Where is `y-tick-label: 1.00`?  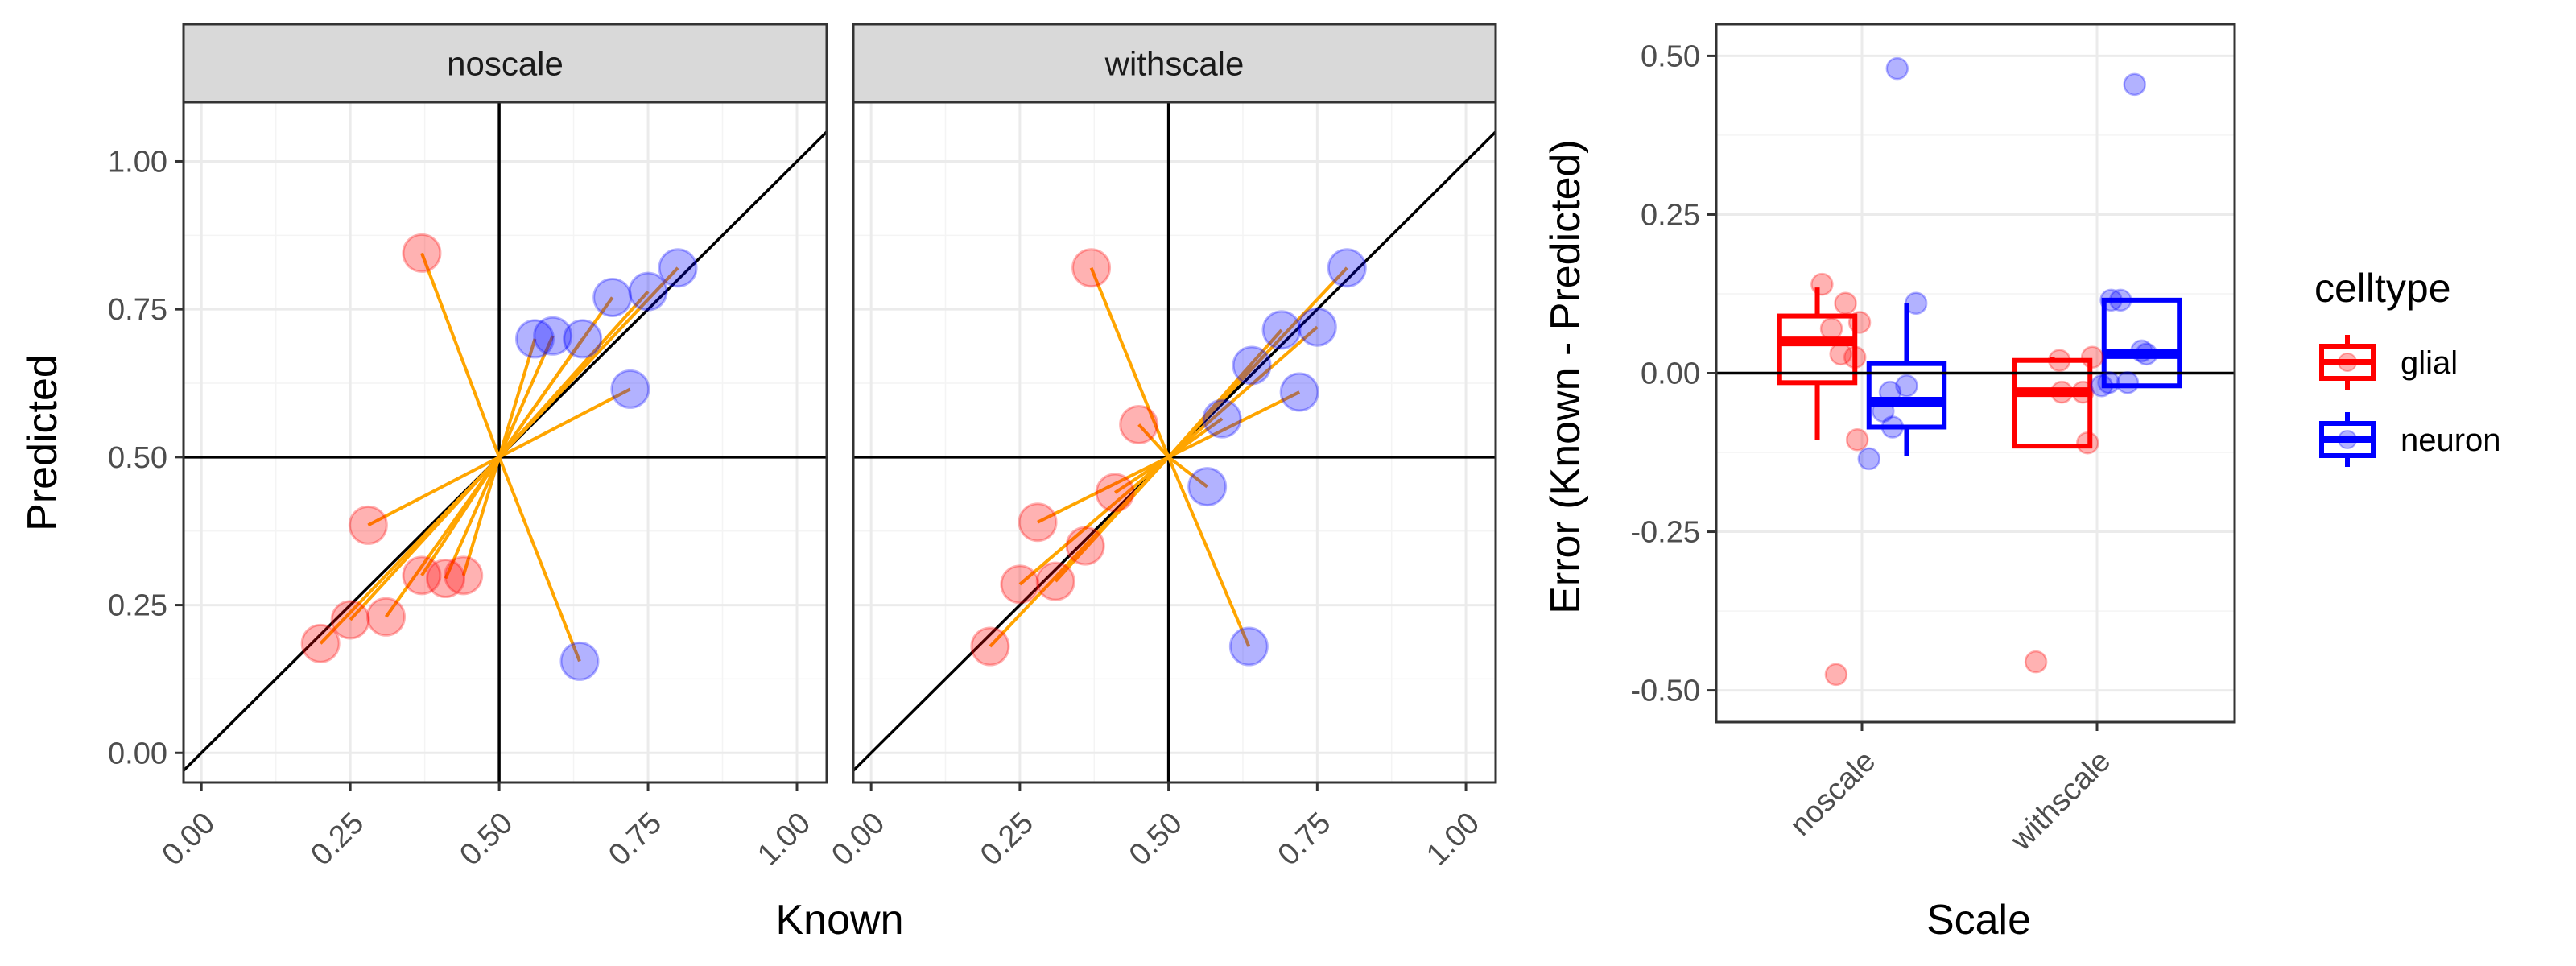 y-tick-label: 1.00 is located at coordinates (137, 162).